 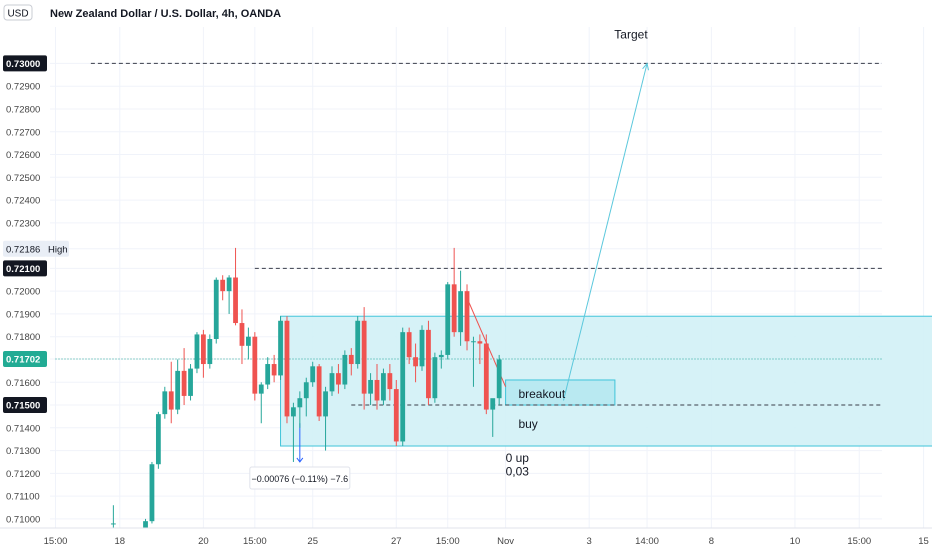 I want to click on time-tick-label: Nov, so click(x=505, y=541).